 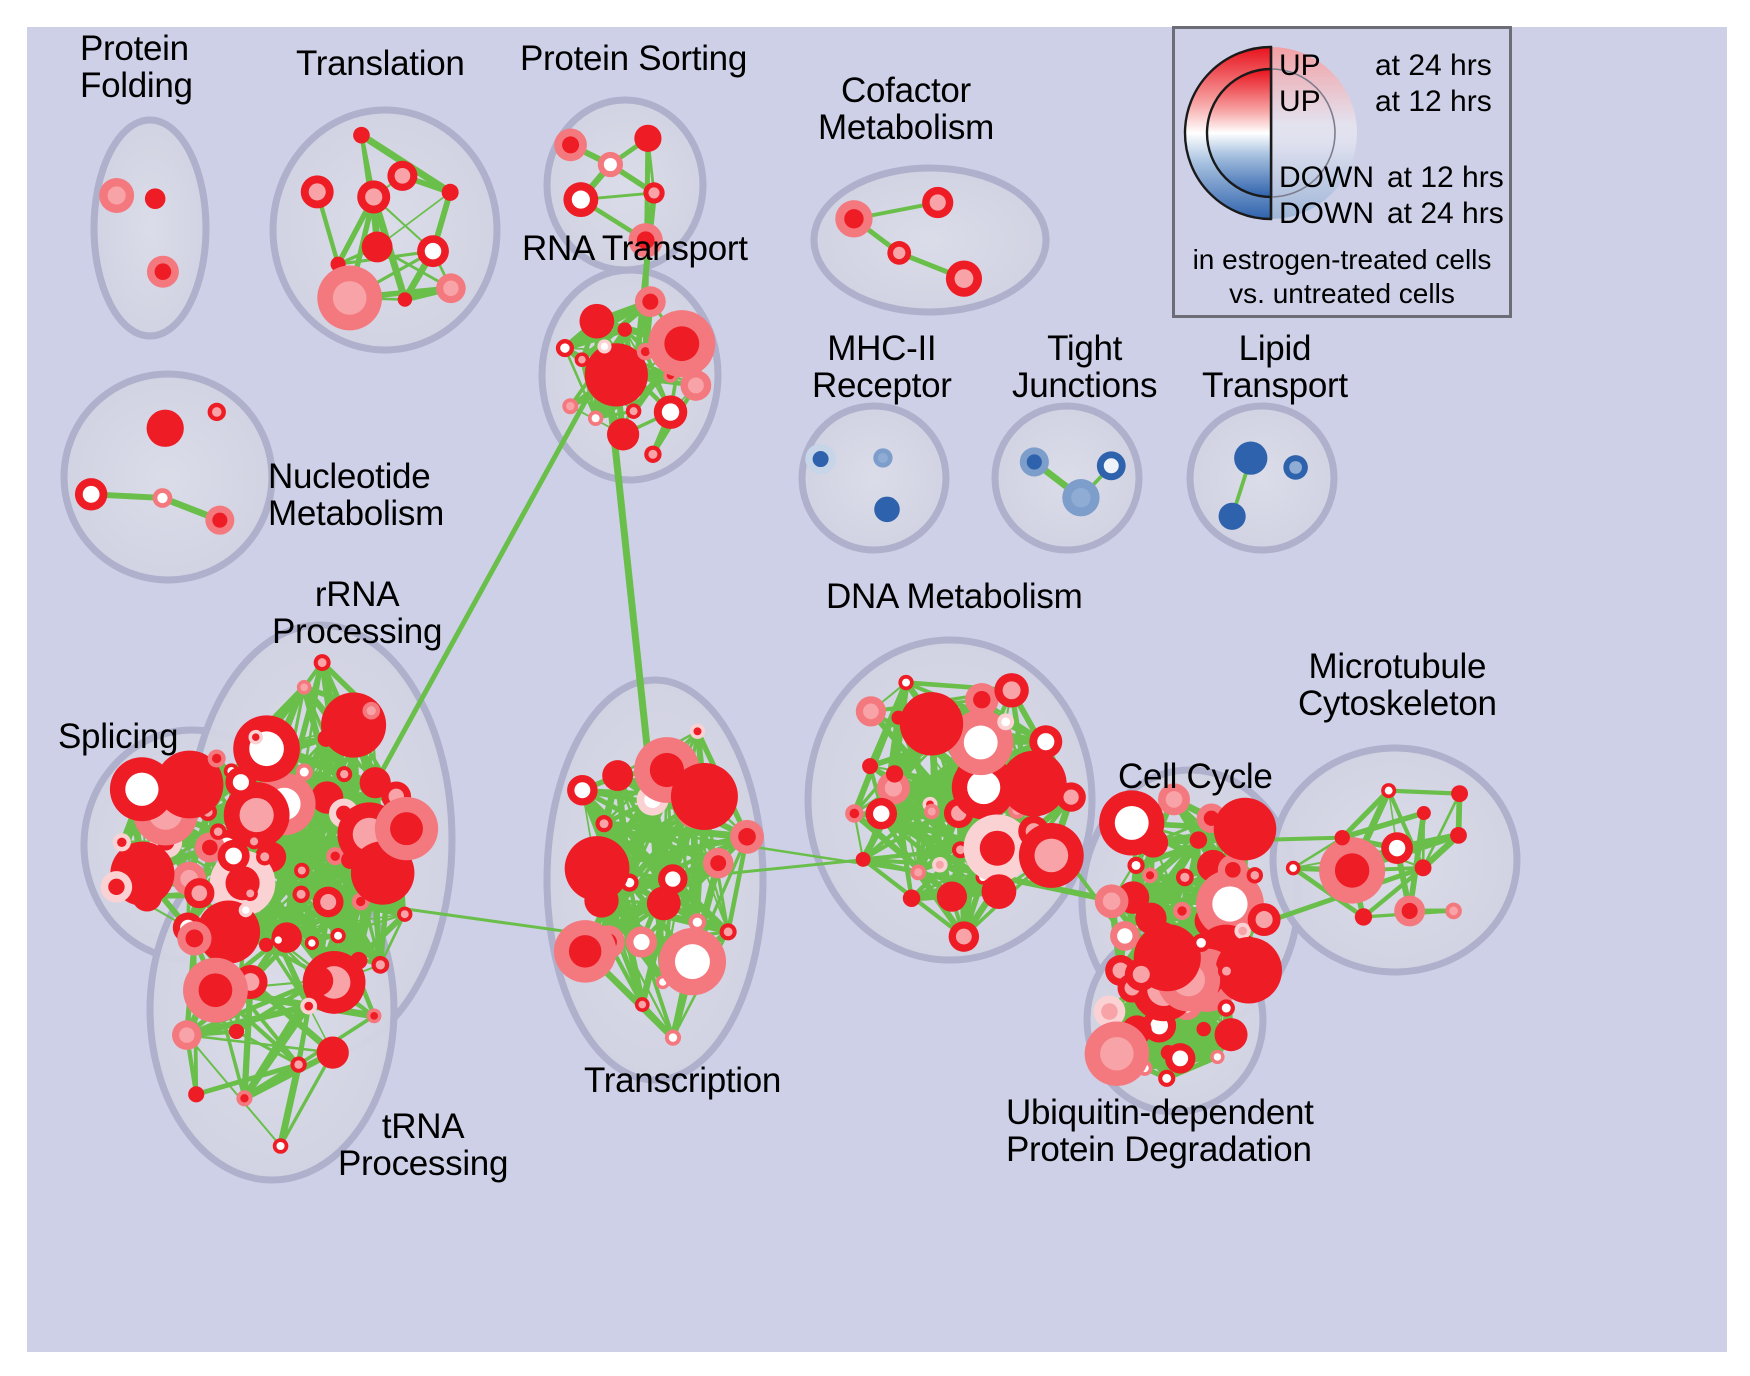 What do you see at coordinates (1326, 213) in the screenshot?
I see `legend-state-down-24: DOWN` at bounding box center [1326, 213].